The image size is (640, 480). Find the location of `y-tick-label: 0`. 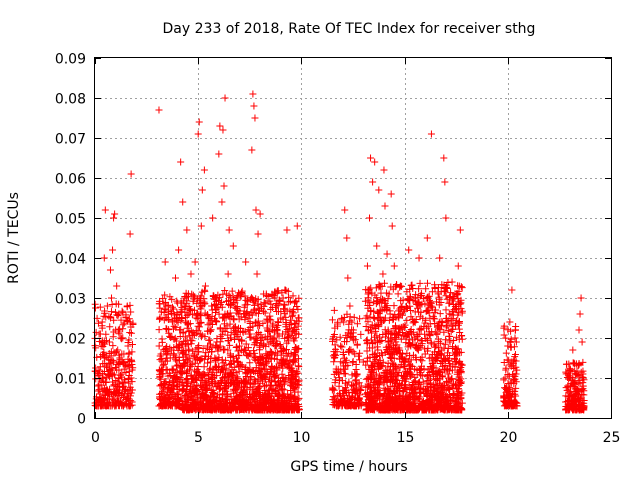

y-tick-label: 0 is located at coordinates (81, 420).